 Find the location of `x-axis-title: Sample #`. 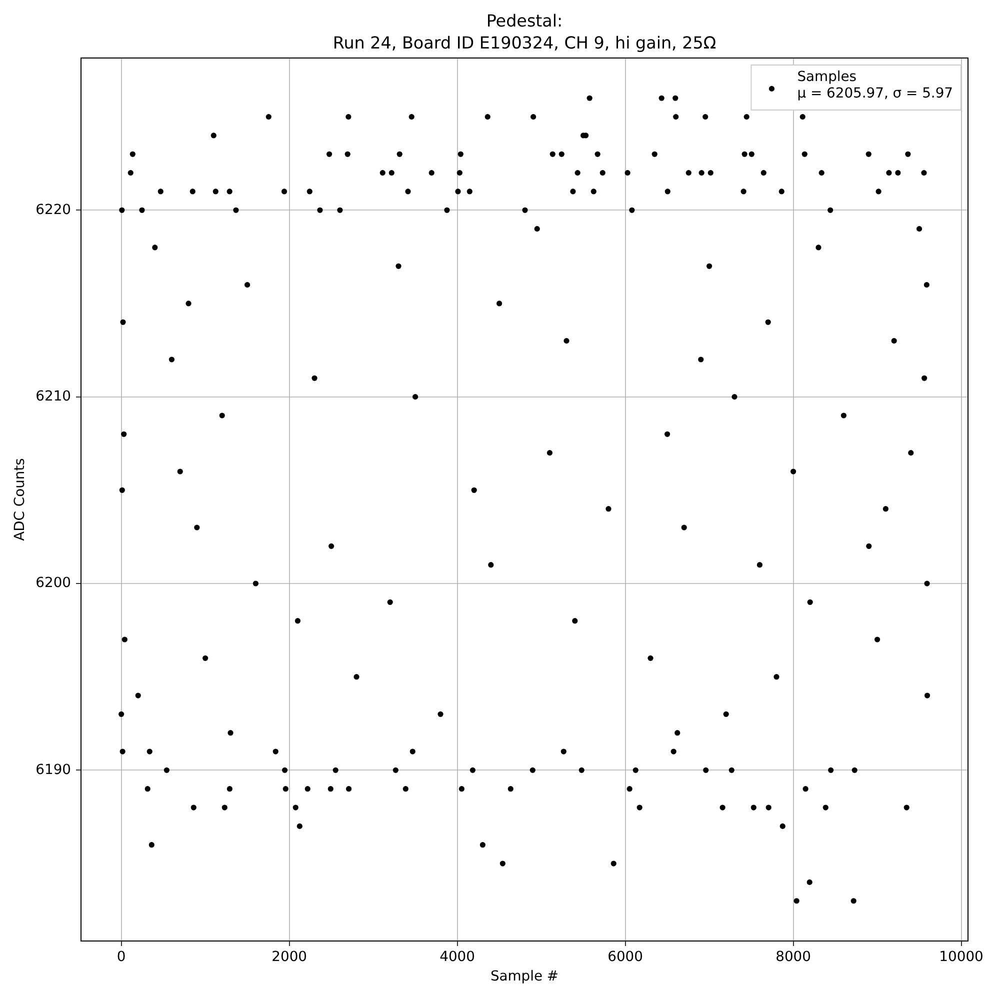

x-axis-title: Sample # is located at coordinates (524, 976).